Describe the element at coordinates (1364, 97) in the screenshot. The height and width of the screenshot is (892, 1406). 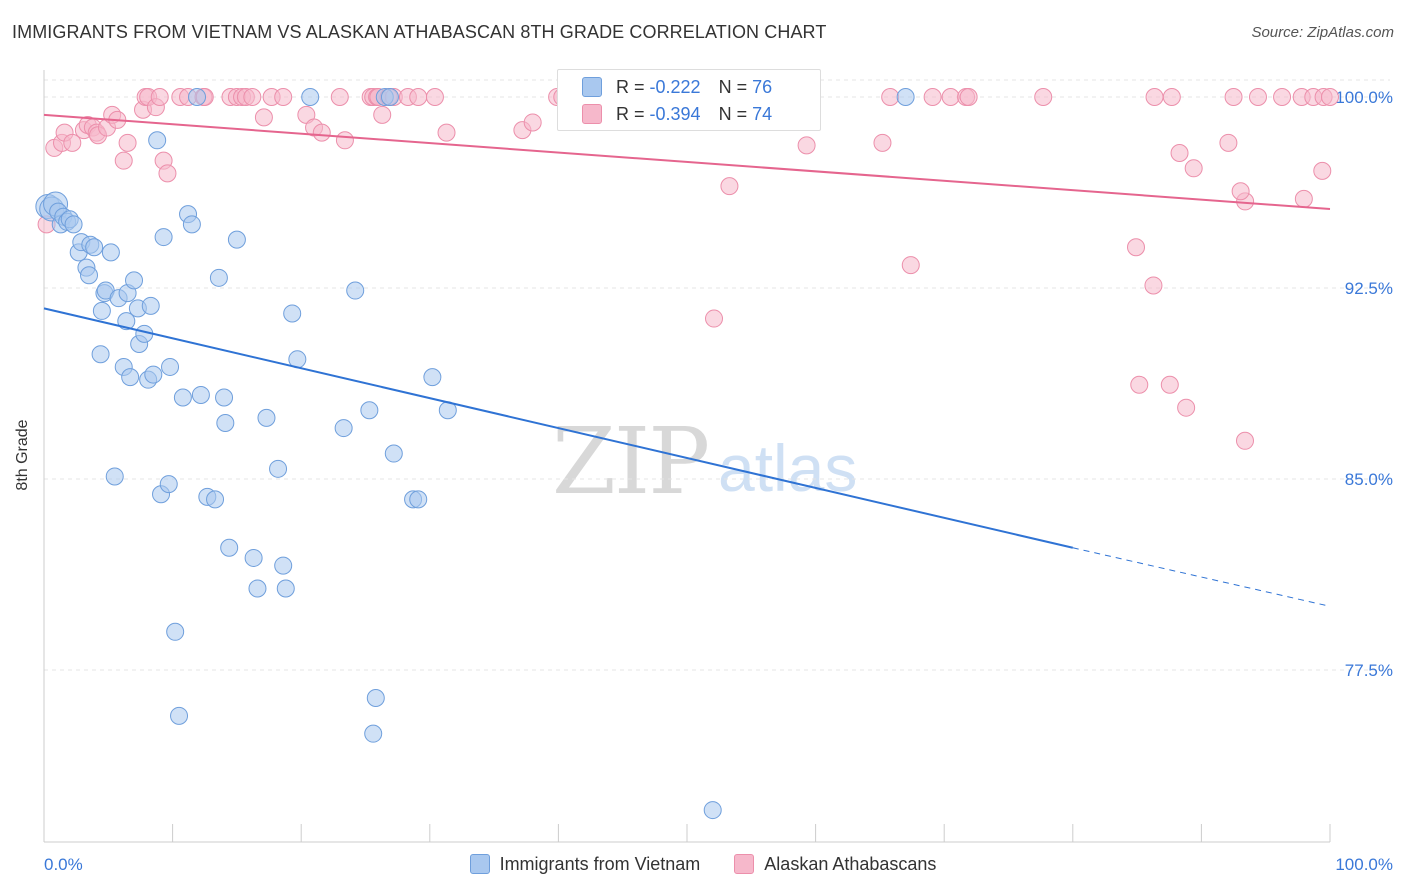
I see `y-tick-label: 100.0%` at that location.